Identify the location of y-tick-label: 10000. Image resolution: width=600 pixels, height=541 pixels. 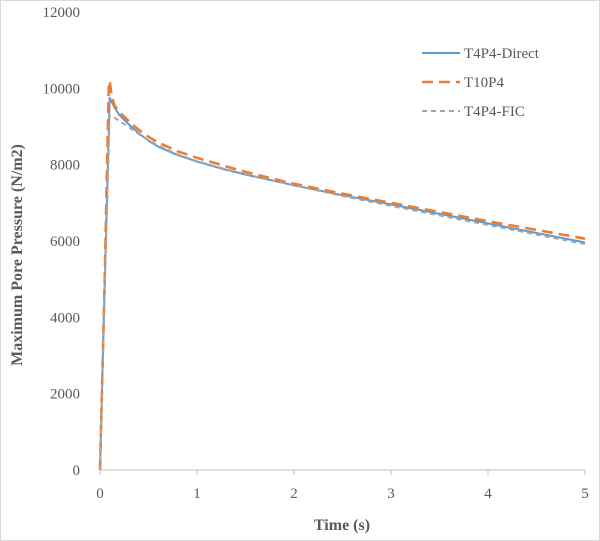
(62, 89).